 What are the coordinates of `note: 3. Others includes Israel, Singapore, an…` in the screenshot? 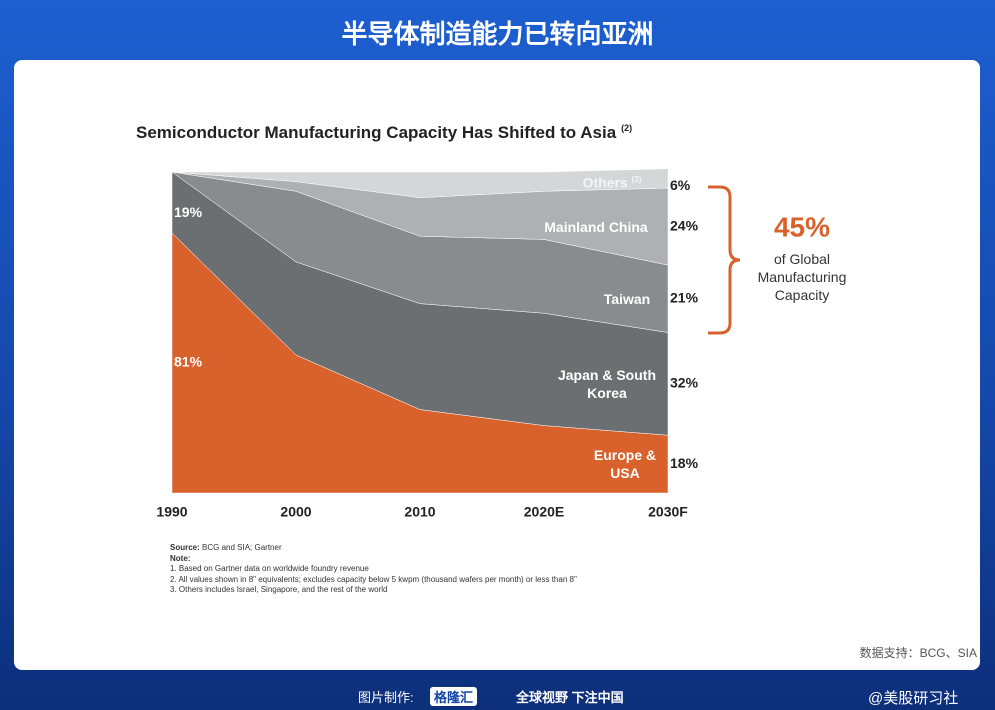 It's located at (279, 589).